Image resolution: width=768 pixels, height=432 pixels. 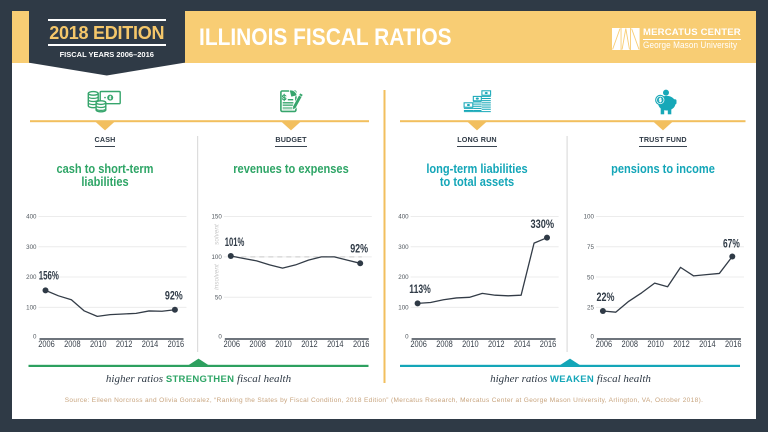 What do you see at coordinates (216, 217) in the screenshot?
I see `svg-text: 150` at bounding box center [216, 217].